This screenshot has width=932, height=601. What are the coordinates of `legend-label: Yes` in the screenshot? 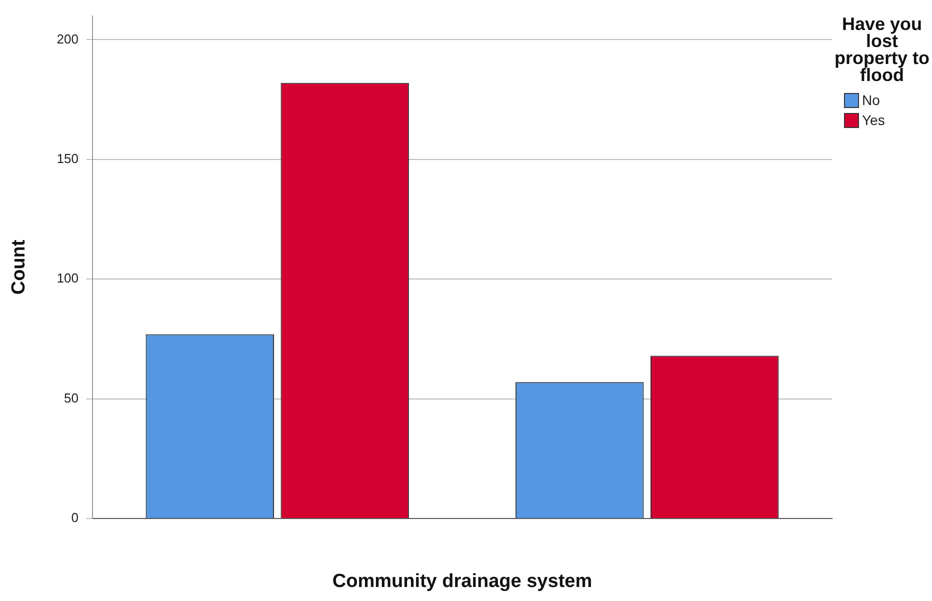 It's located at (873, 120).